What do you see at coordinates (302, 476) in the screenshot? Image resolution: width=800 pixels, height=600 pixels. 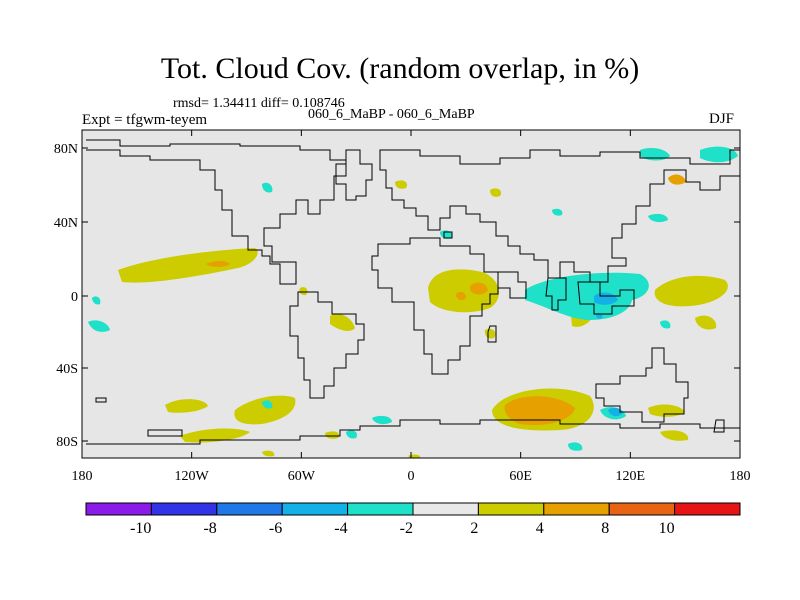 I see `lon-label: 60W` at bounding box center [302, 476].